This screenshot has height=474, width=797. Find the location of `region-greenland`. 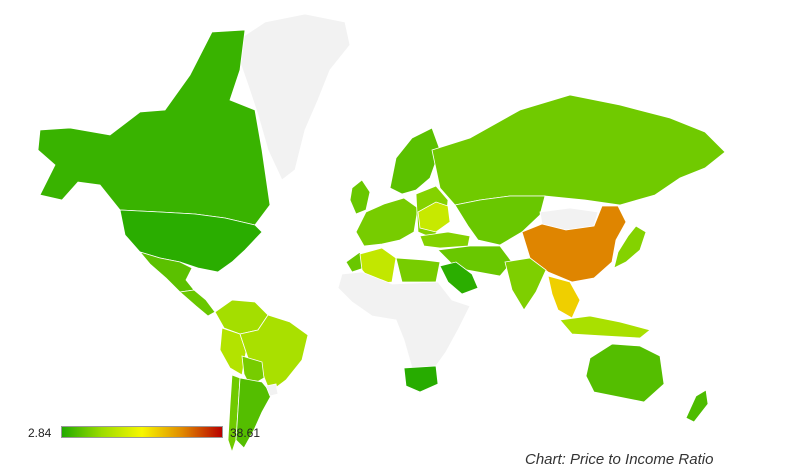

region-greenland is located at coordinates (294, 97).